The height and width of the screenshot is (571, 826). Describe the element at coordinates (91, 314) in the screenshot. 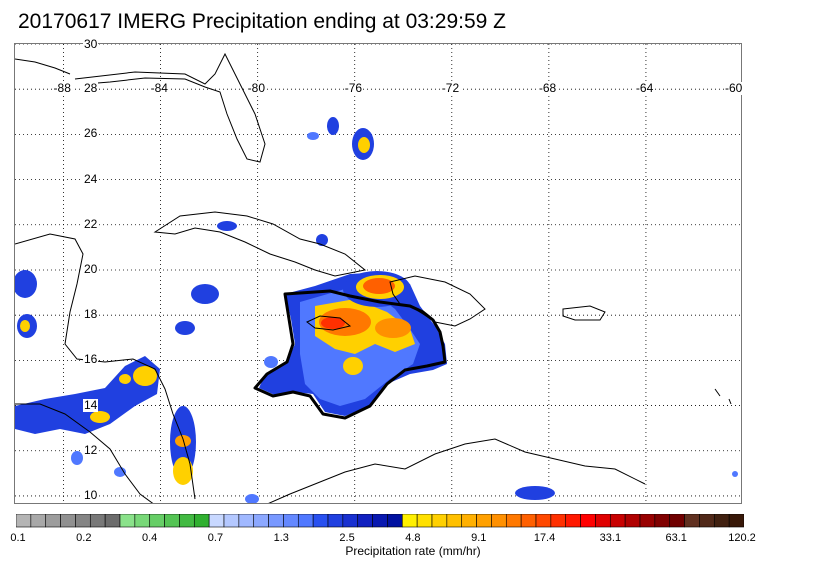

I see `lat-tick-label: 18` at that location.